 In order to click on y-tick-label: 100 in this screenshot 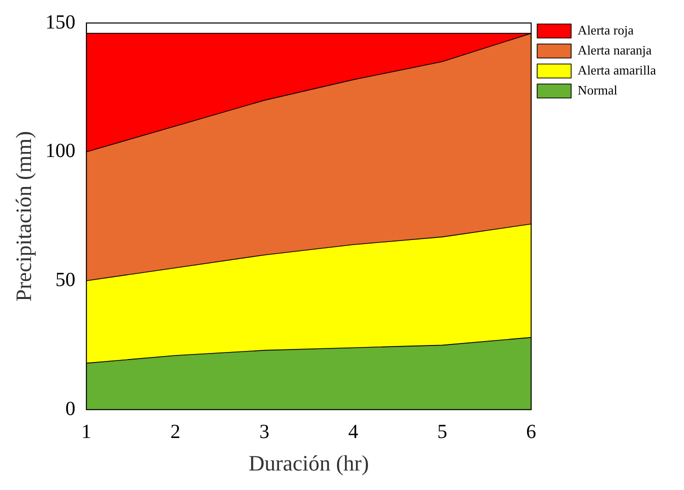, I will do `click(60, 151)`.